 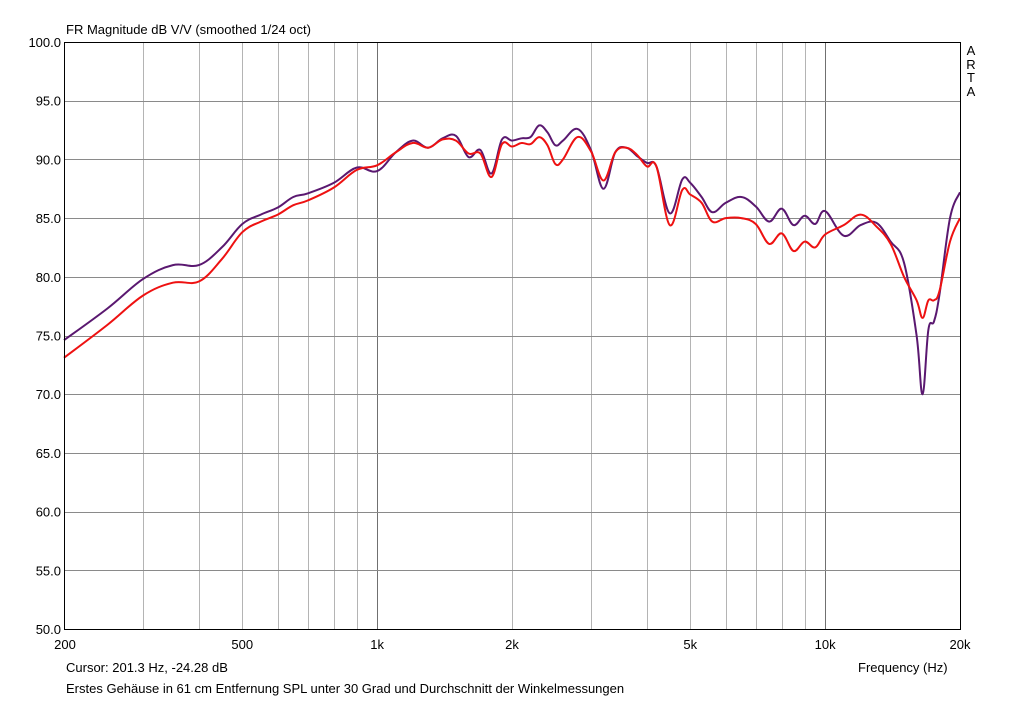 I want to click on y-tick-label: 100.0, so click(x=44, y=42).